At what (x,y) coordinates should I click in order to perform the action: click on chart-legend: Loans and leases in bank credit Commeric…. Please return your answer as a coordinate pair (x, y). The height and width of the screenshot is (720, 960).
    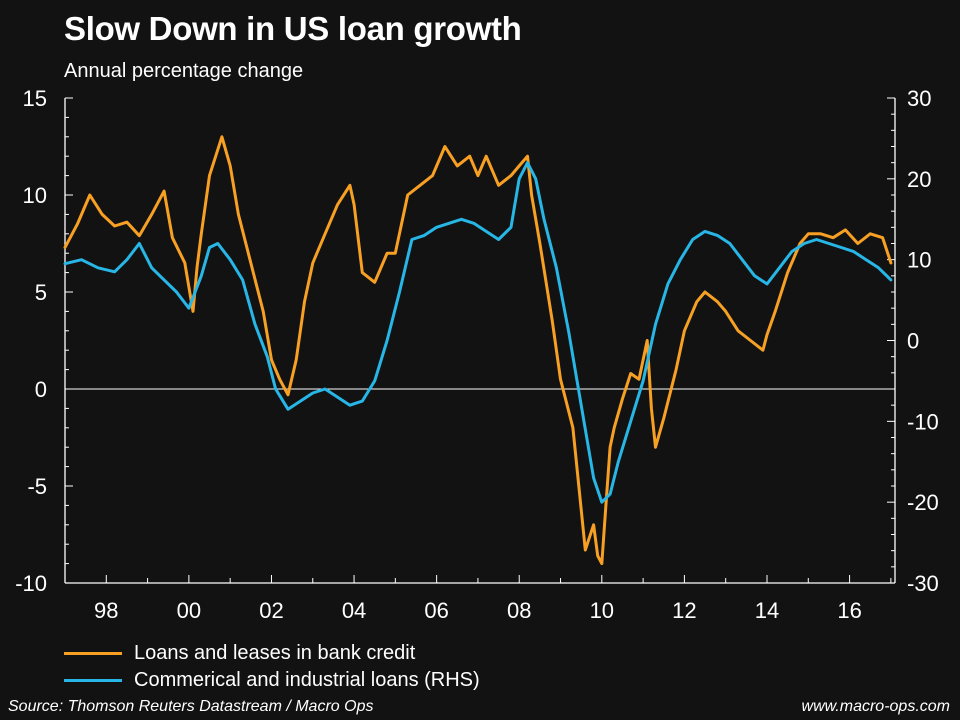
    Looking at the image, I should click on (272, 667).